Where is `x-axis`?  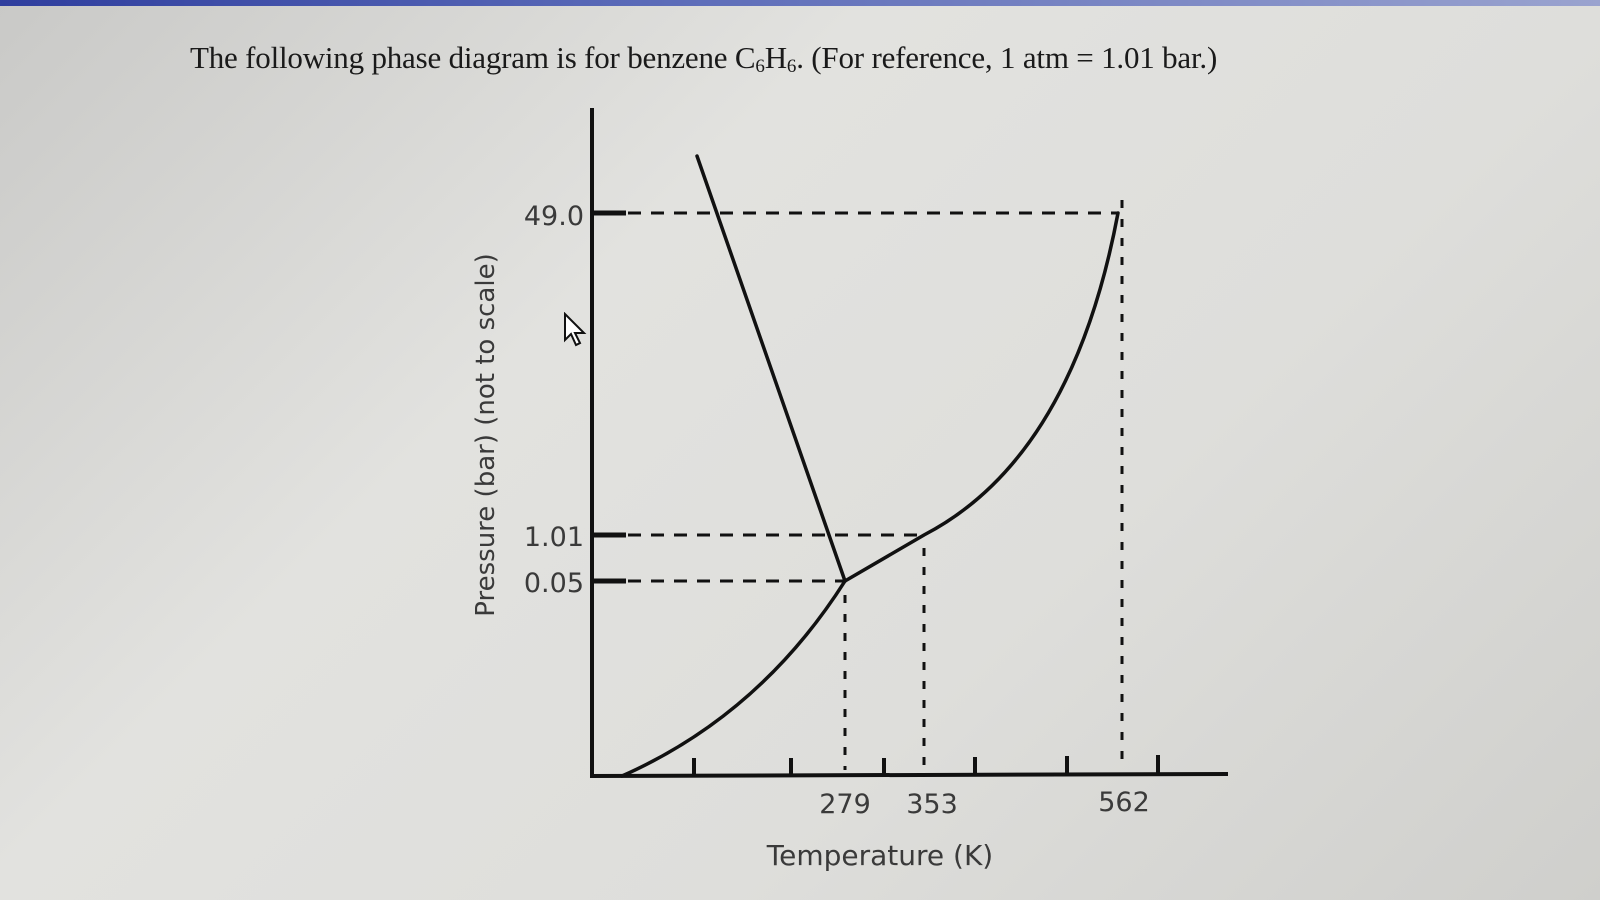 x-axis is located at coordinates (909, 775).